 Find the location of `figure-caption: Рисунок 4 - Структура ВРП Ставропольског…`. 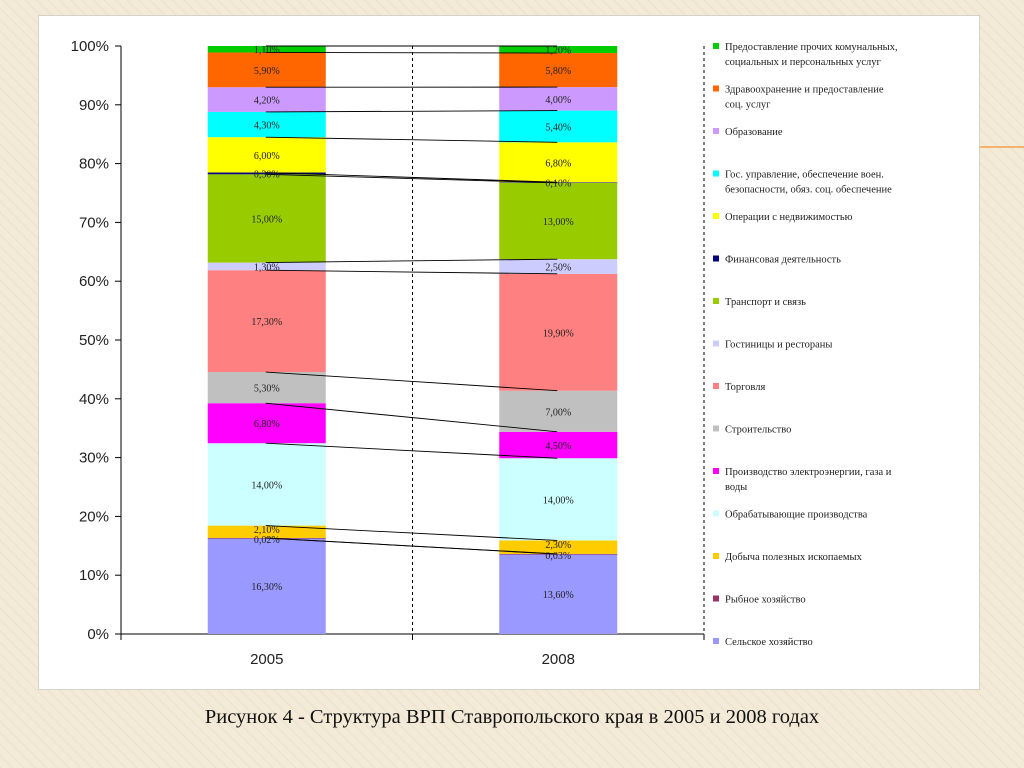

figure-caption: Рисунок 4 - Структура ВРП Ставропольског… is located at coordinates (512, 717).